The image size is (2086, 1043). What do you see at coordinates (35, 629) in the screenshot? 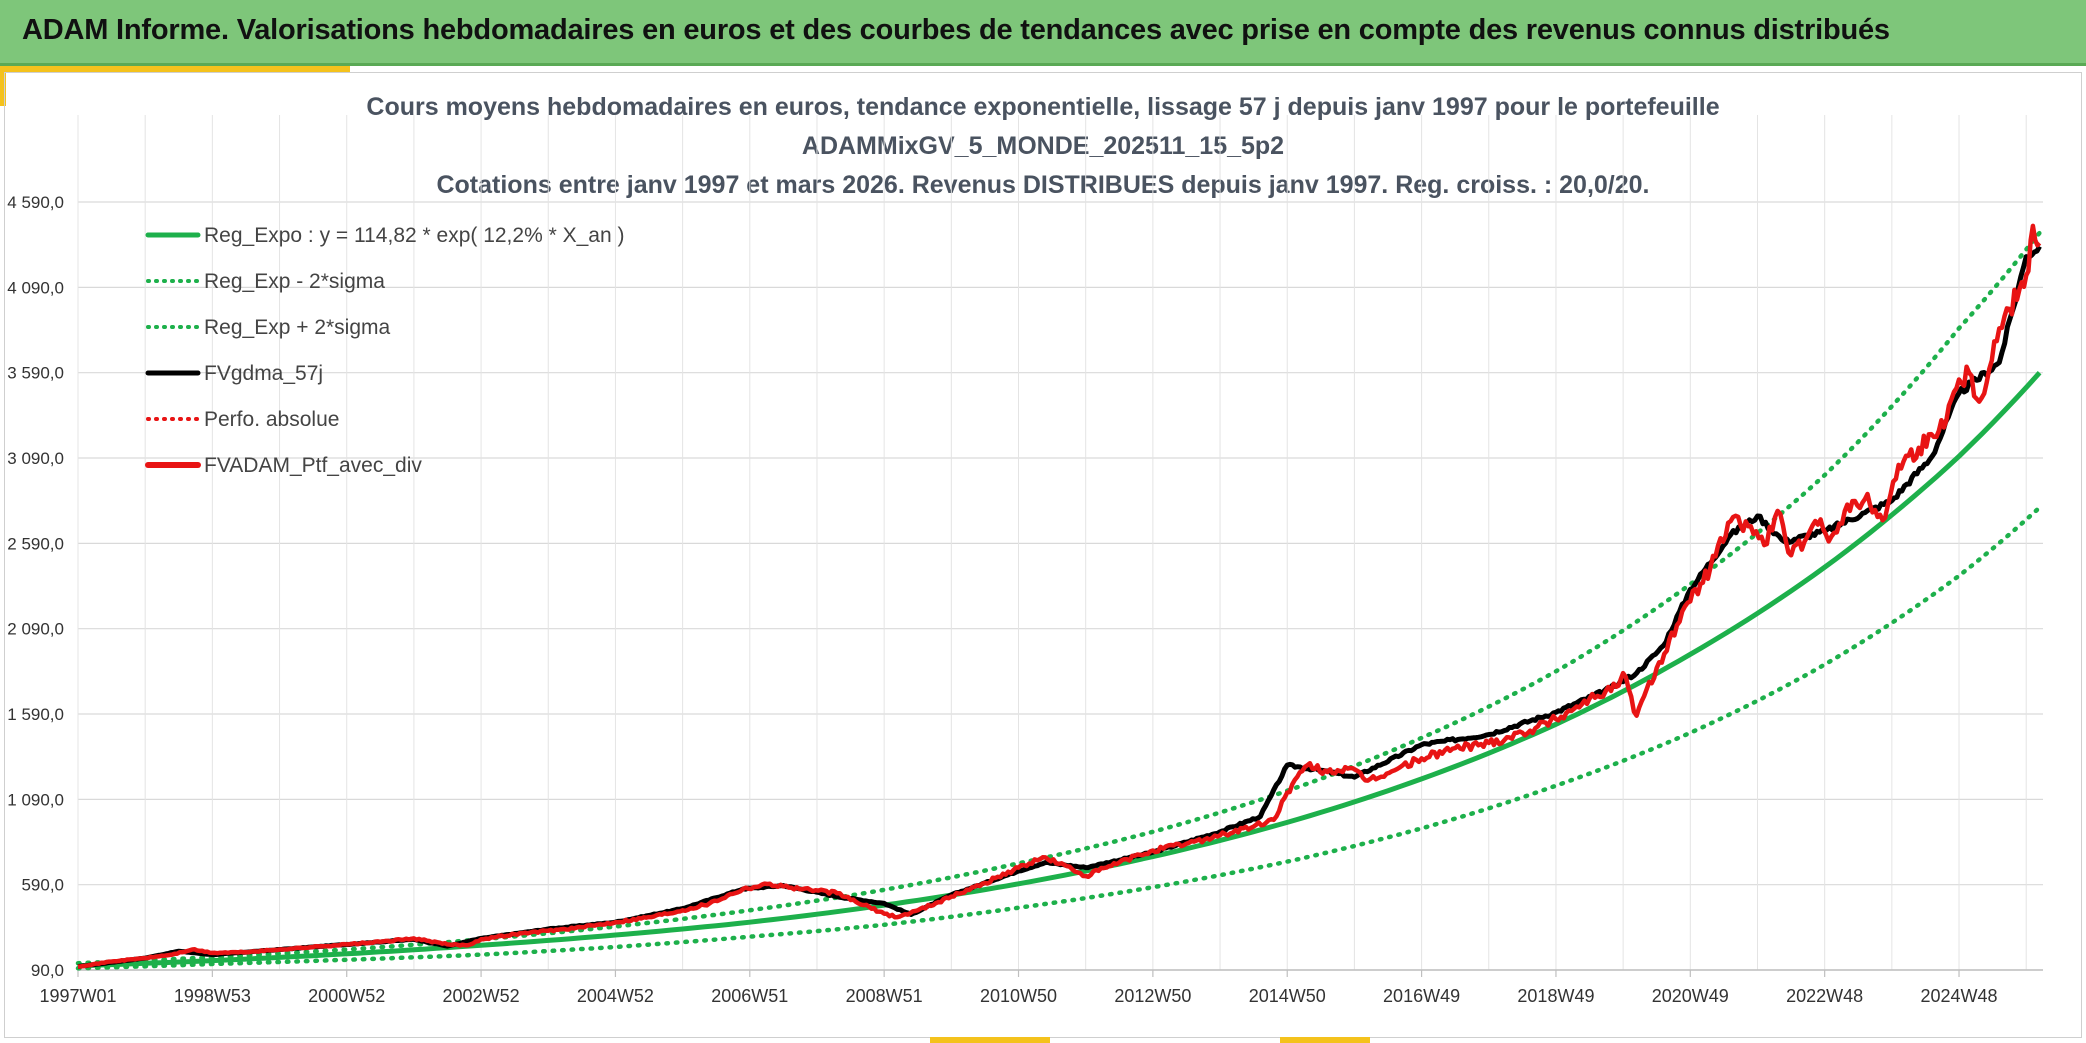
I see `y-tick-label: 2 090,0` at bounding box center [35, 629].